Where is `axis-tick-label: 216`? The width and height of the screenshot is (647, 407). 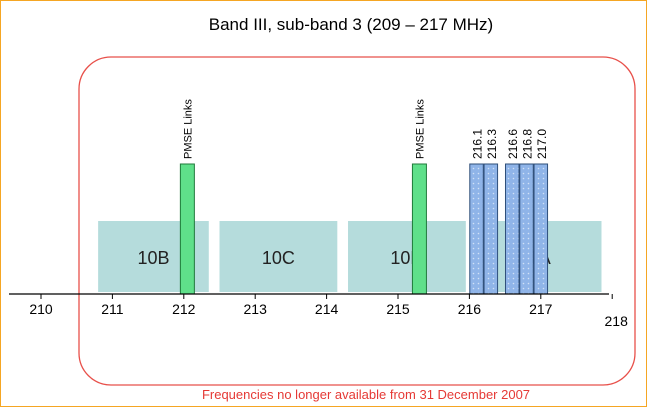 axis-tick-label: 216 is located at coordinates (470, 309).